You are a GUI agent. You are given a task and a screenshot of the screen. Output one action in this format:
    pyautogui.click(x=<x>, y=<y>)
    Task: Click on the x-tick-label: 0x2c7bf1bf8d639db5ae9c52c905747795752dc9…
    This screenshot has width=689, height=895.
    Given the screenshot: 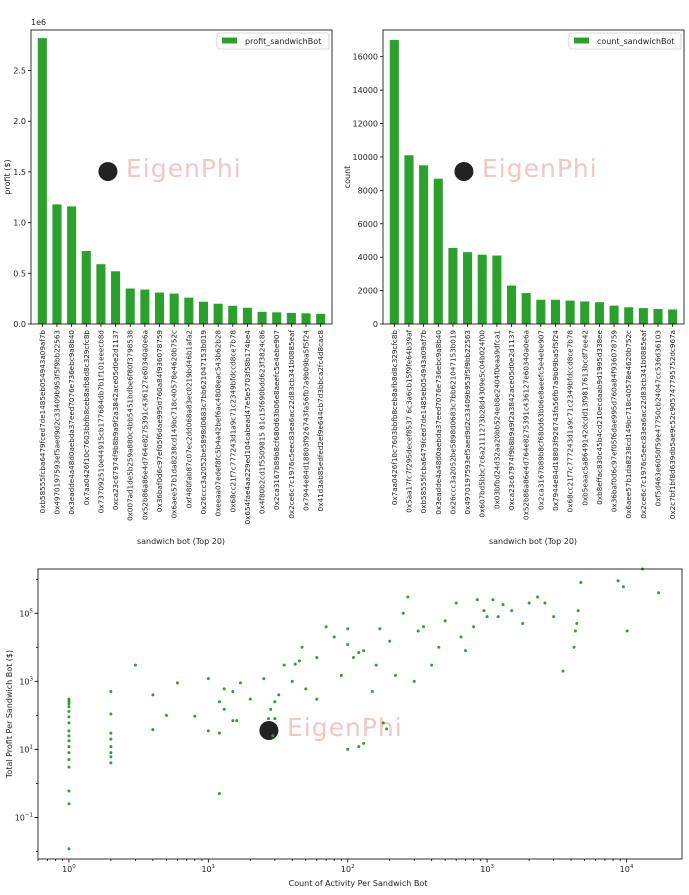 What is the action you would take?
    pyautogui.click(x=672, y=424)
    